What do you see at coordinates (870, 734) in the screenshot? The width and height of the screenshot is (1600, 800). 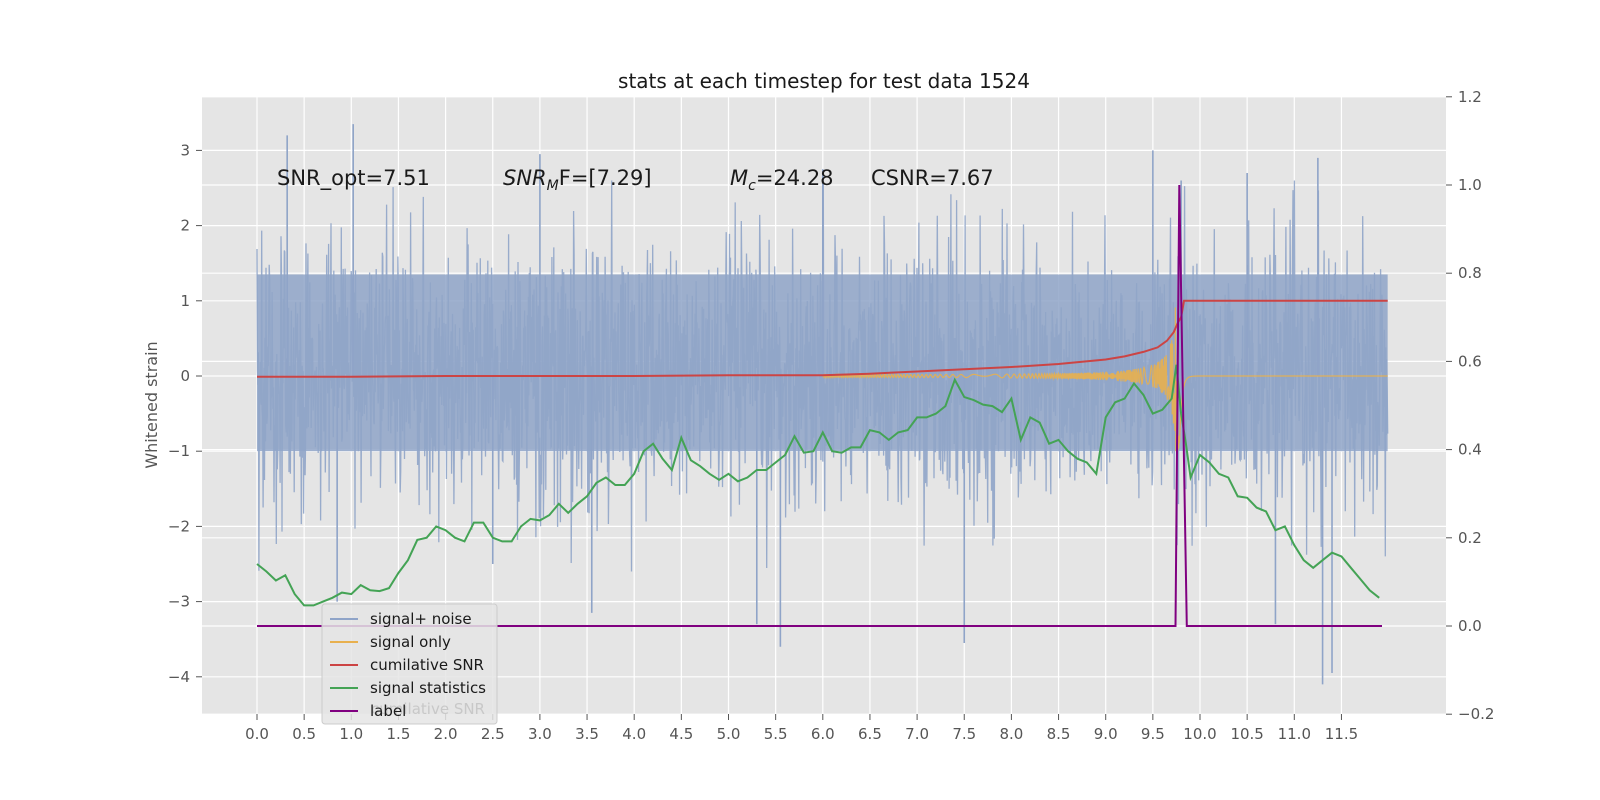 I see `x-tick-label: 6.5` at bounding box center [870, 734].